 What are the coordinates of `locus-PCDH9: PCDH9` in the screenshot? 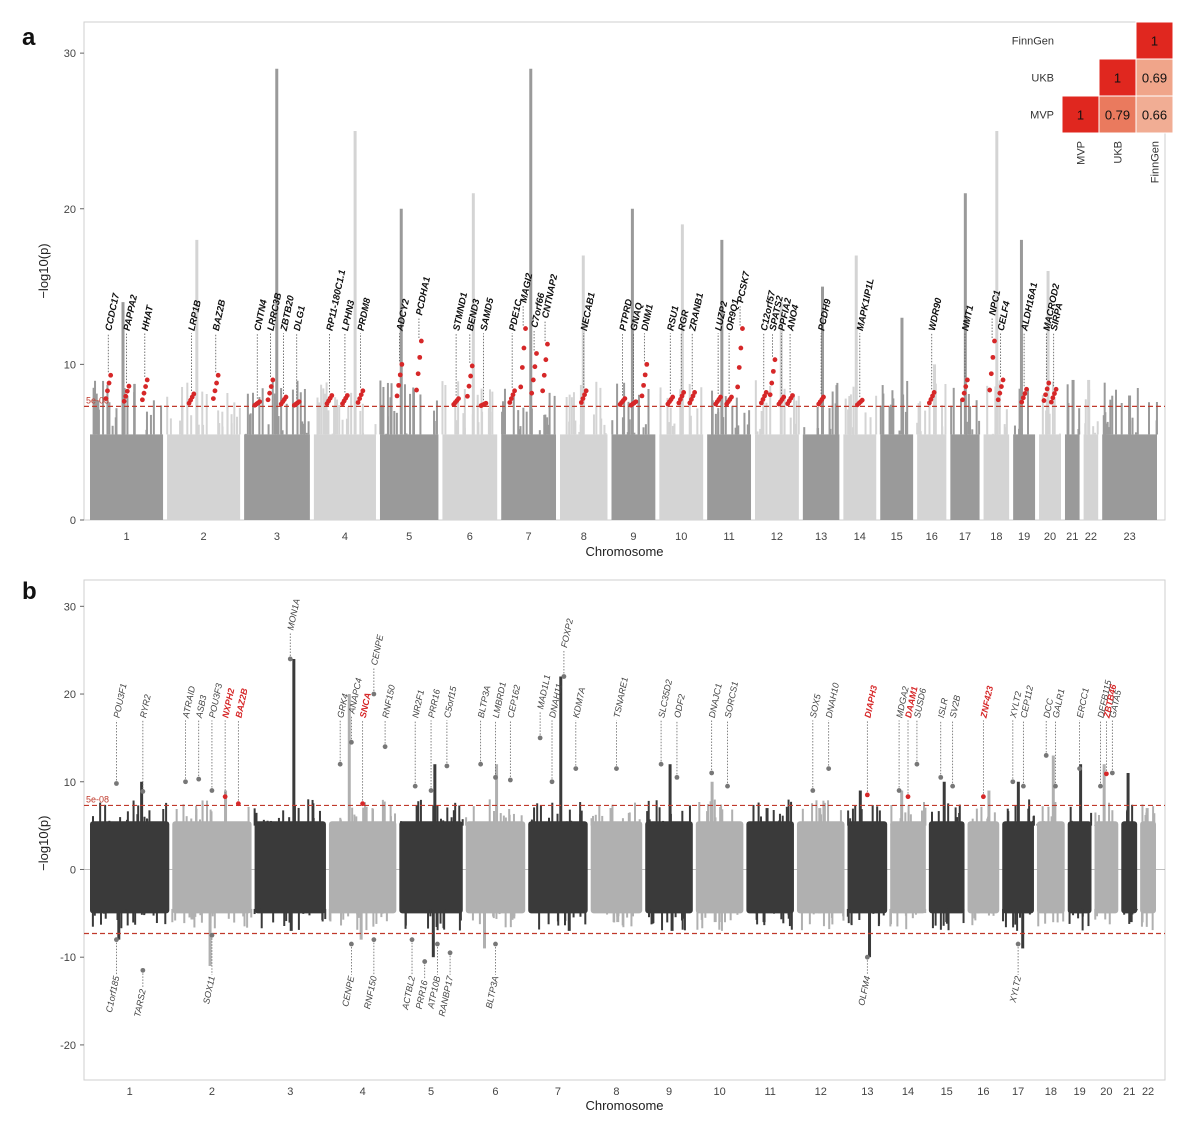 It's located at (825, 352).